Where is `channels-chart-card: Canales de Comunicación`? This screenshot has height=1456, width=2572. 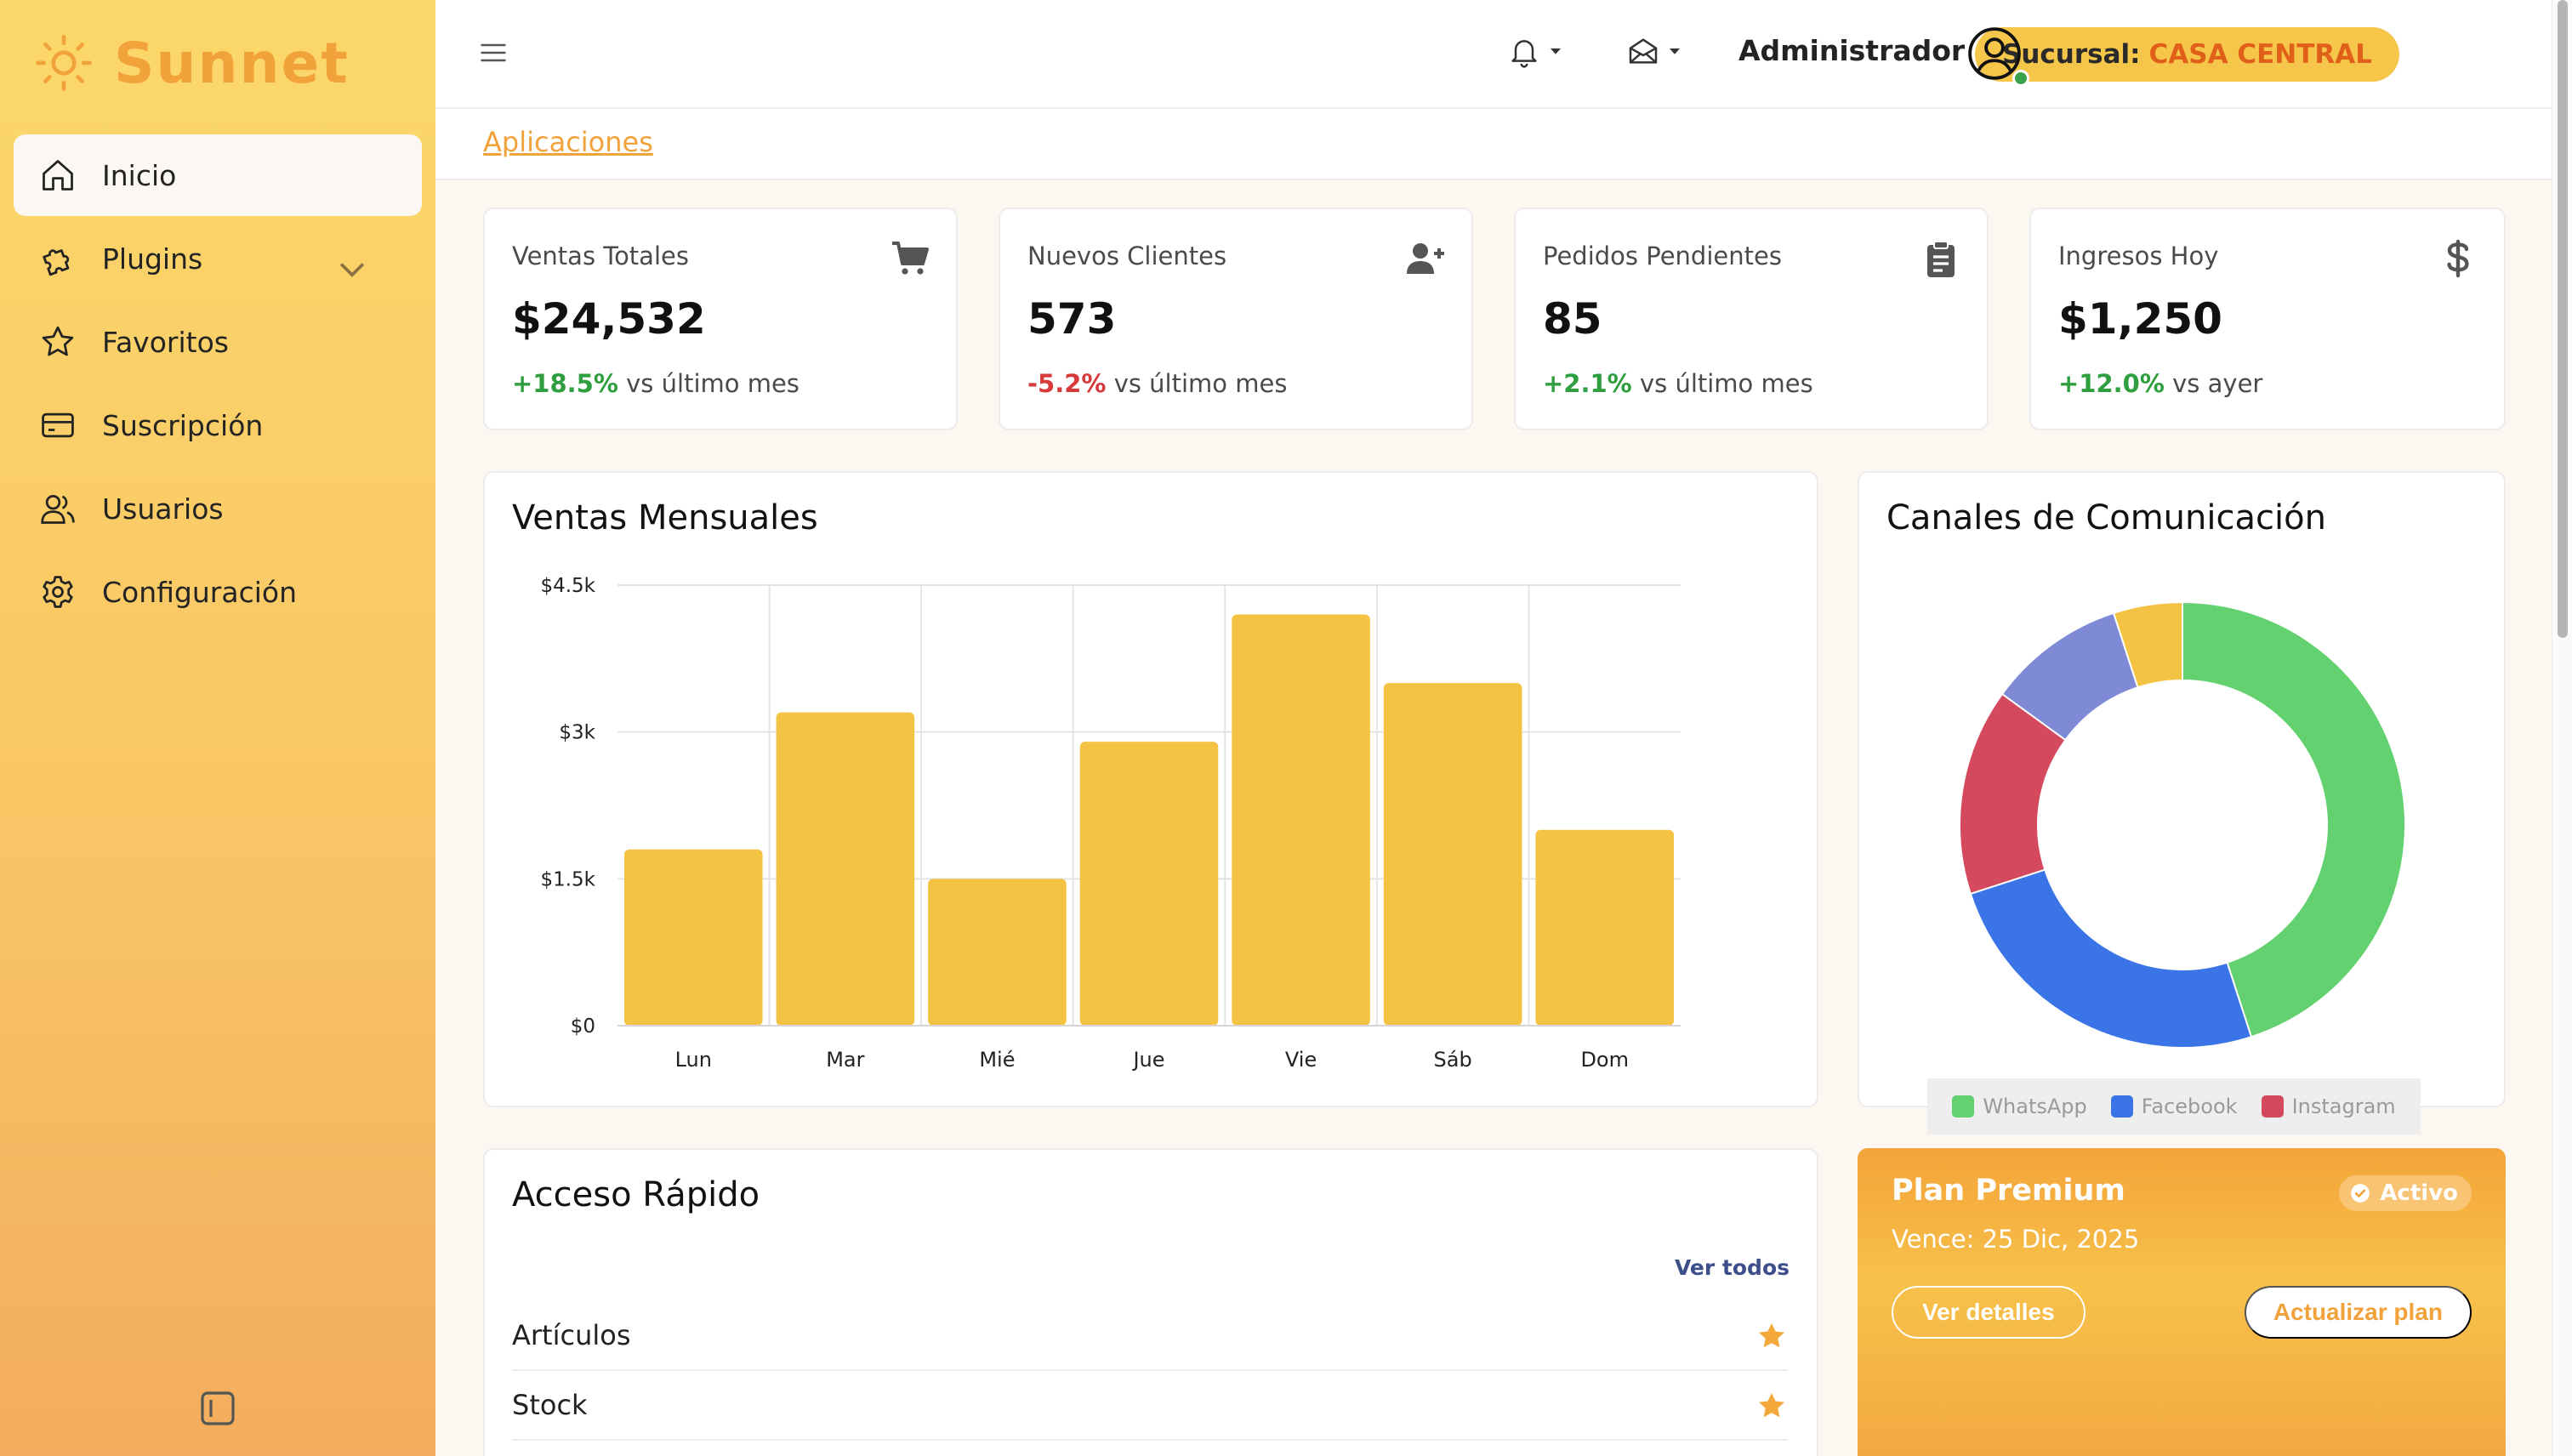 channels-chart-card: Canales de Comunicación is located at coordinates (2182, 789).